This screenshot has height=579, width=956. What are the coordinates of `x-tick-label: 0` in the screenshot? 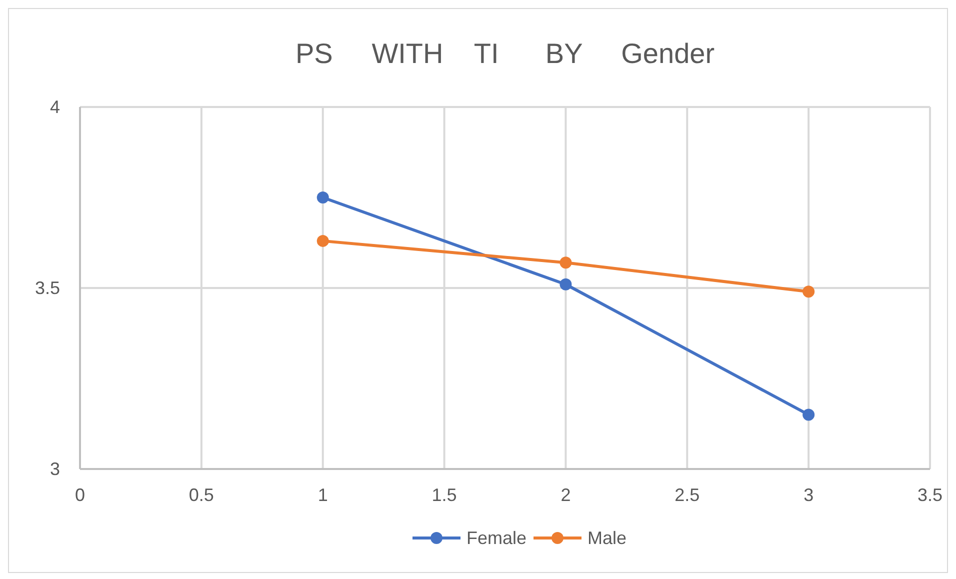 It's located at (80, 495).